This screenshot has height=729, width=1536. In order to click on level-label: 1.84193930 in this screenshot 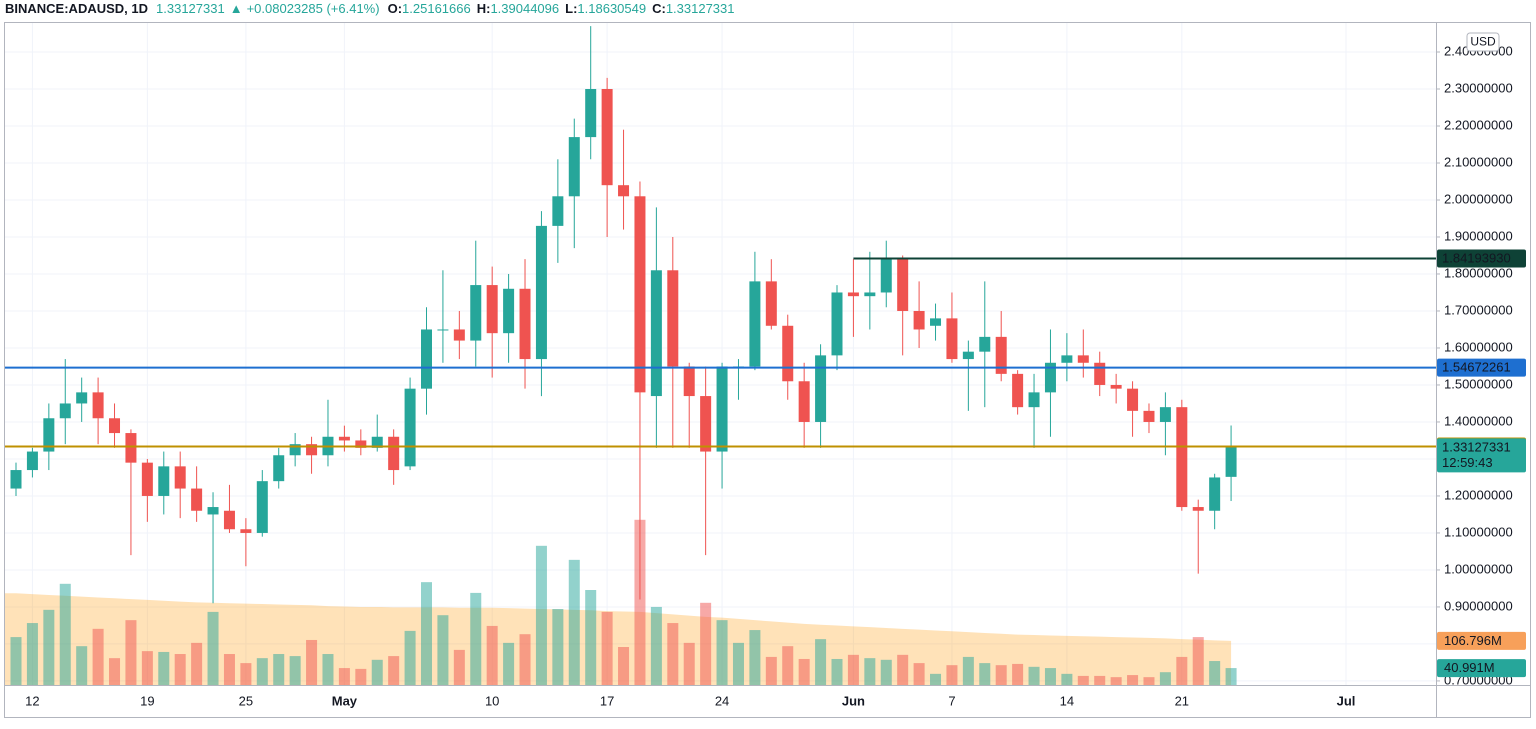, I will do `click(1476, 257)`.